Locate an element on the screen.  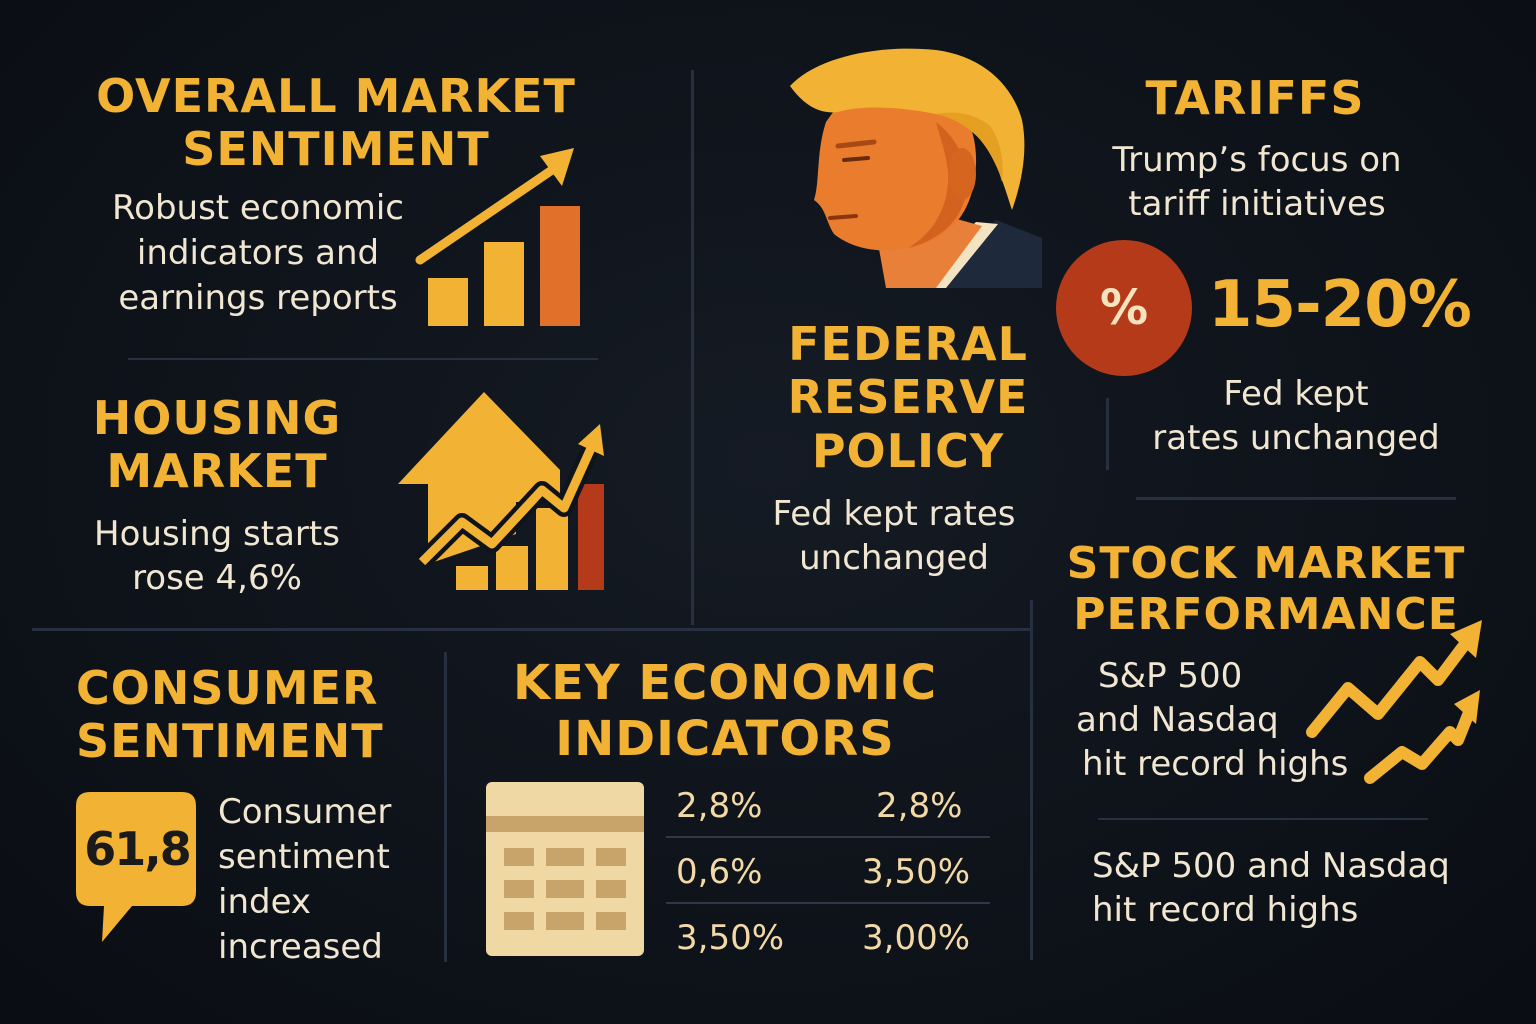
stock-market-note-line2: hit record highs is located at coordinates (1225, 910).